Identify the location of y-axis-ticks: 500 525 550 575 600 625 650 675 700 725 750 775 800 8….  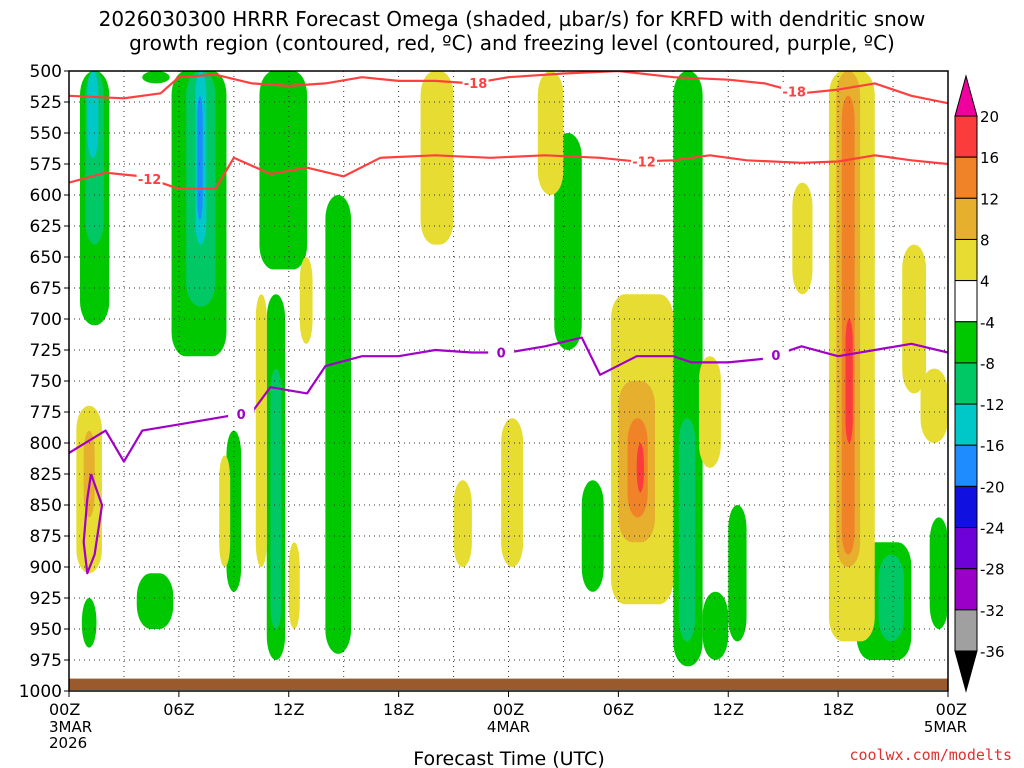
(44, 382).